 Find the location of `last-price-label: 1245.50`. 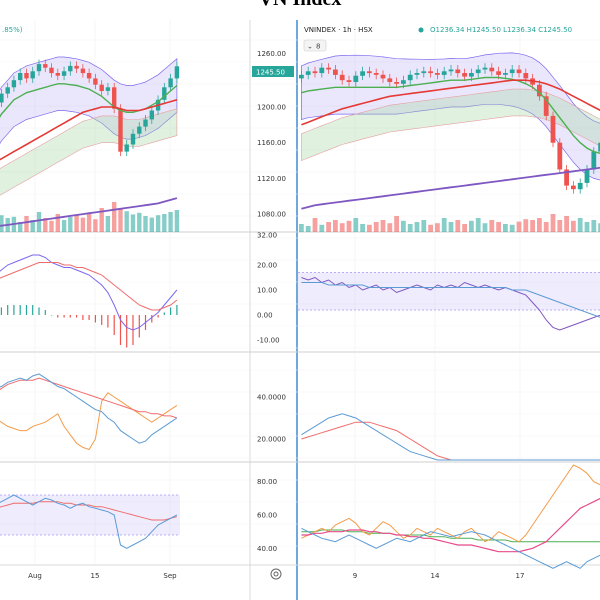

last-price-label: 1245.50 is located at coordinates (270, 73).